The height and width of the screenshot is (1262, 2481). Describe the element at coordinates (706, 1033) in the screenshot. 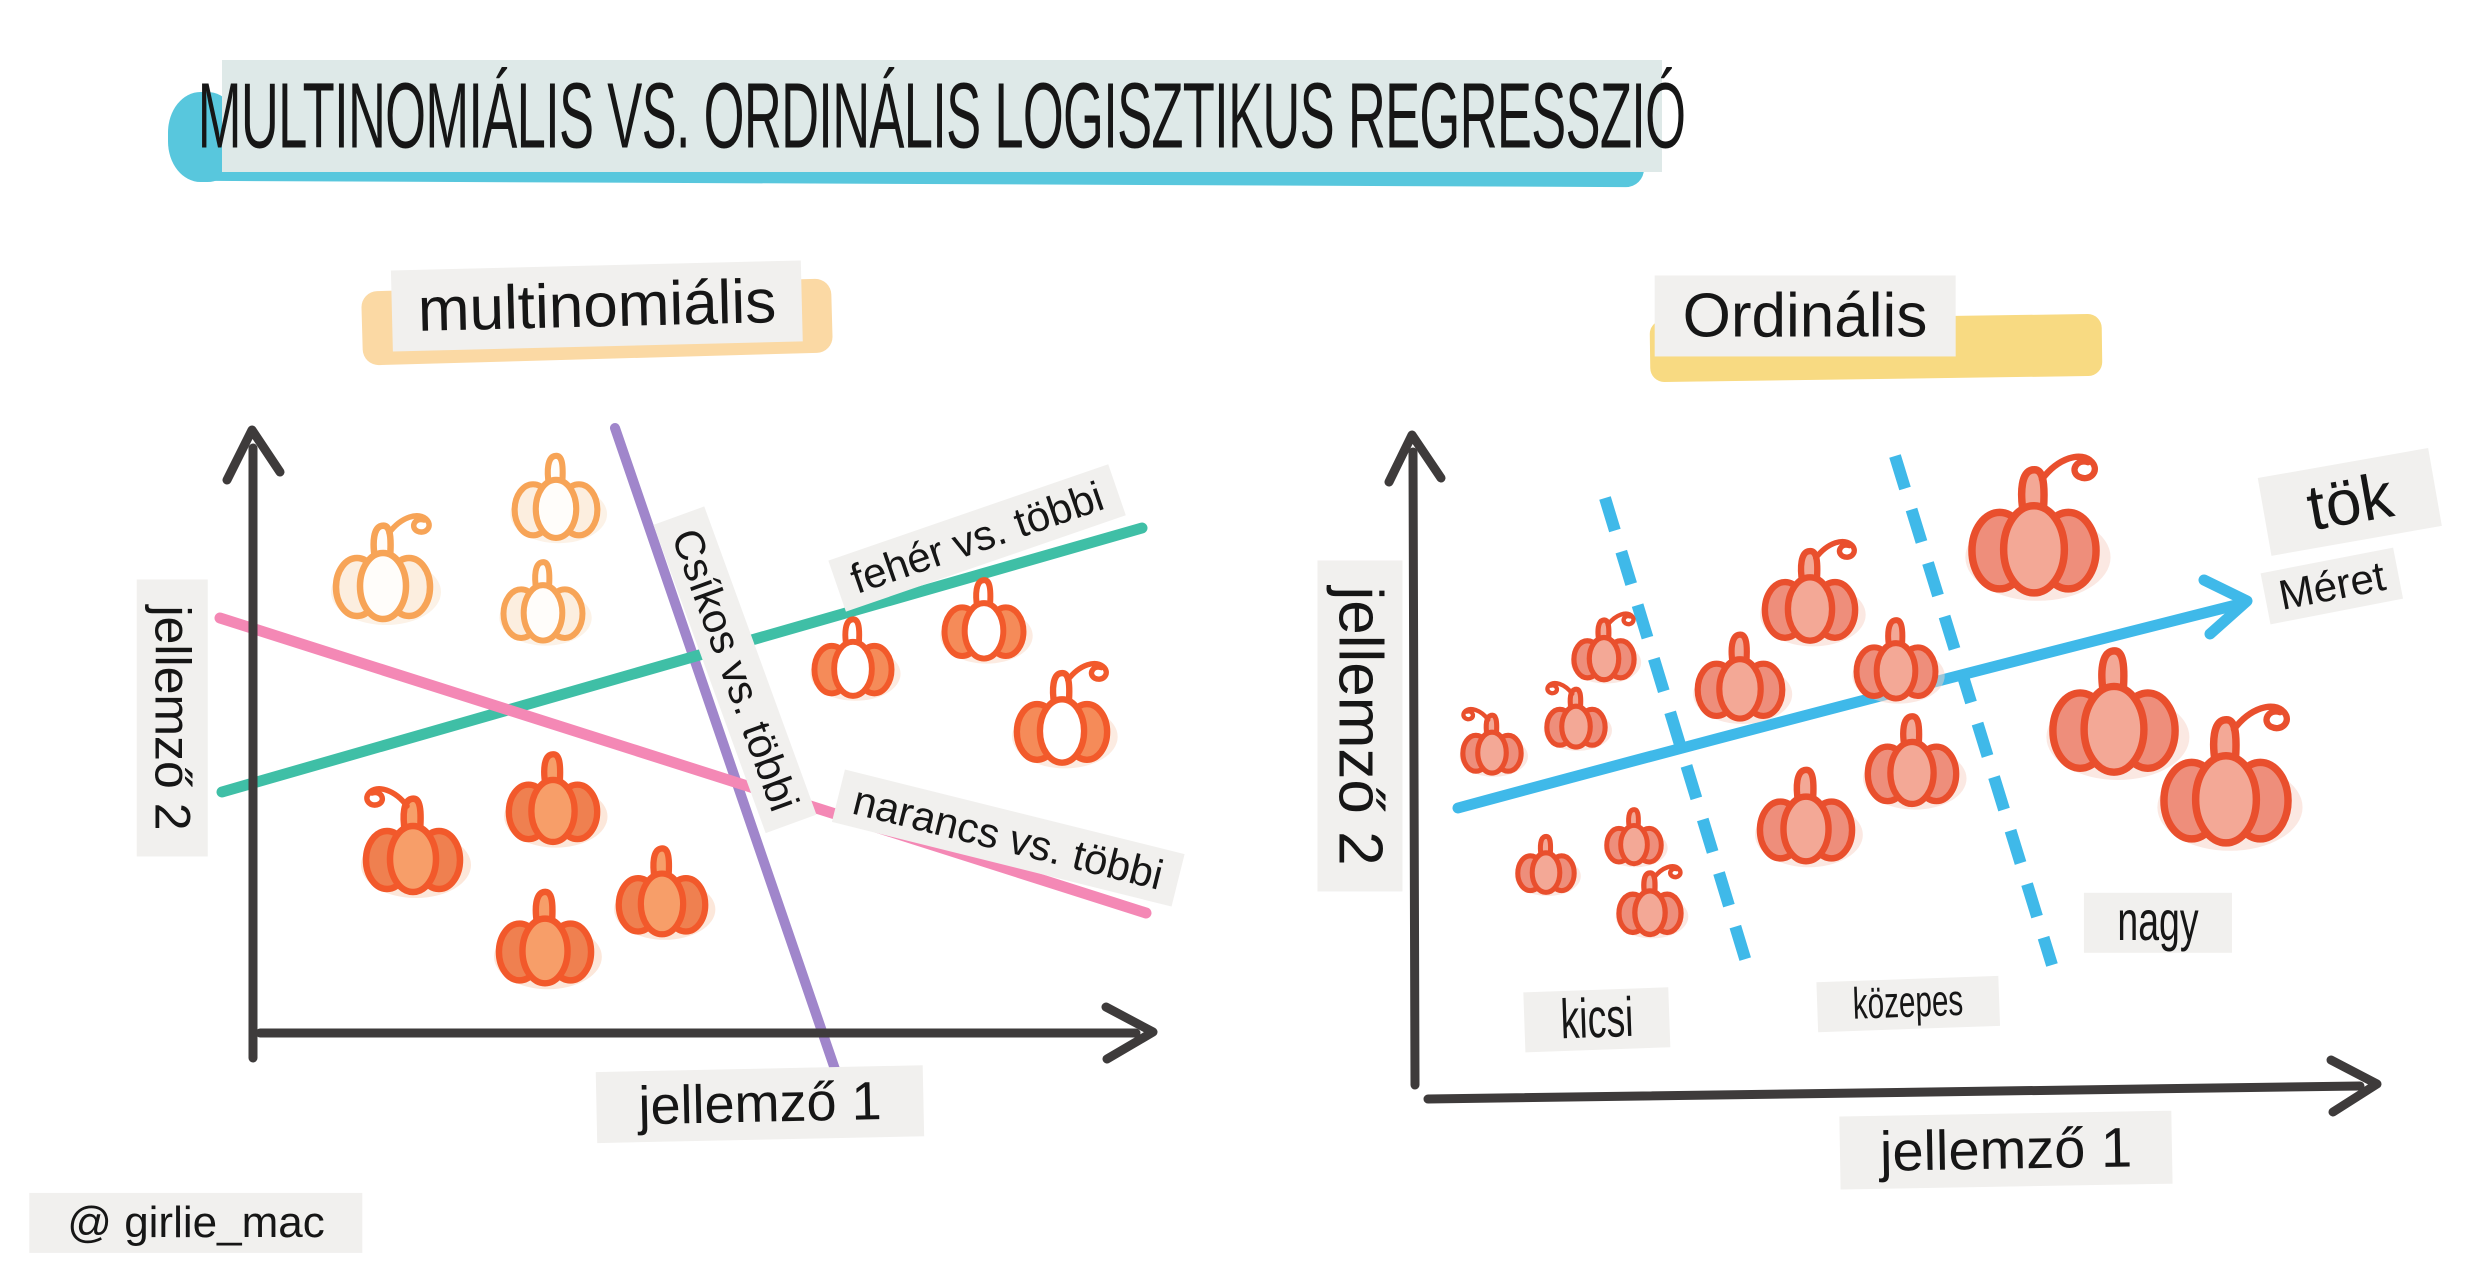

I see `left-x-axis` at that location.